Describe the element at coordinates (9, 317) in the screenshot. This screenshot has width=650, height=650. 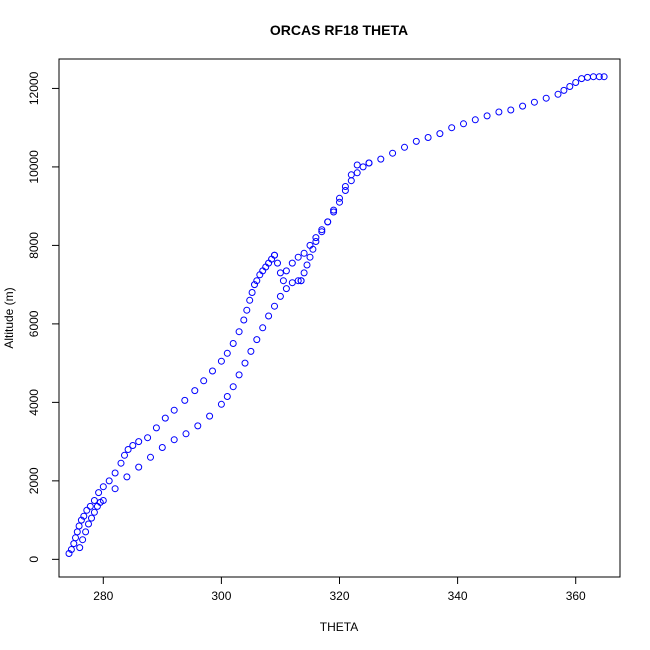
I see `y-axis-label: Altitude (m)` at that location.